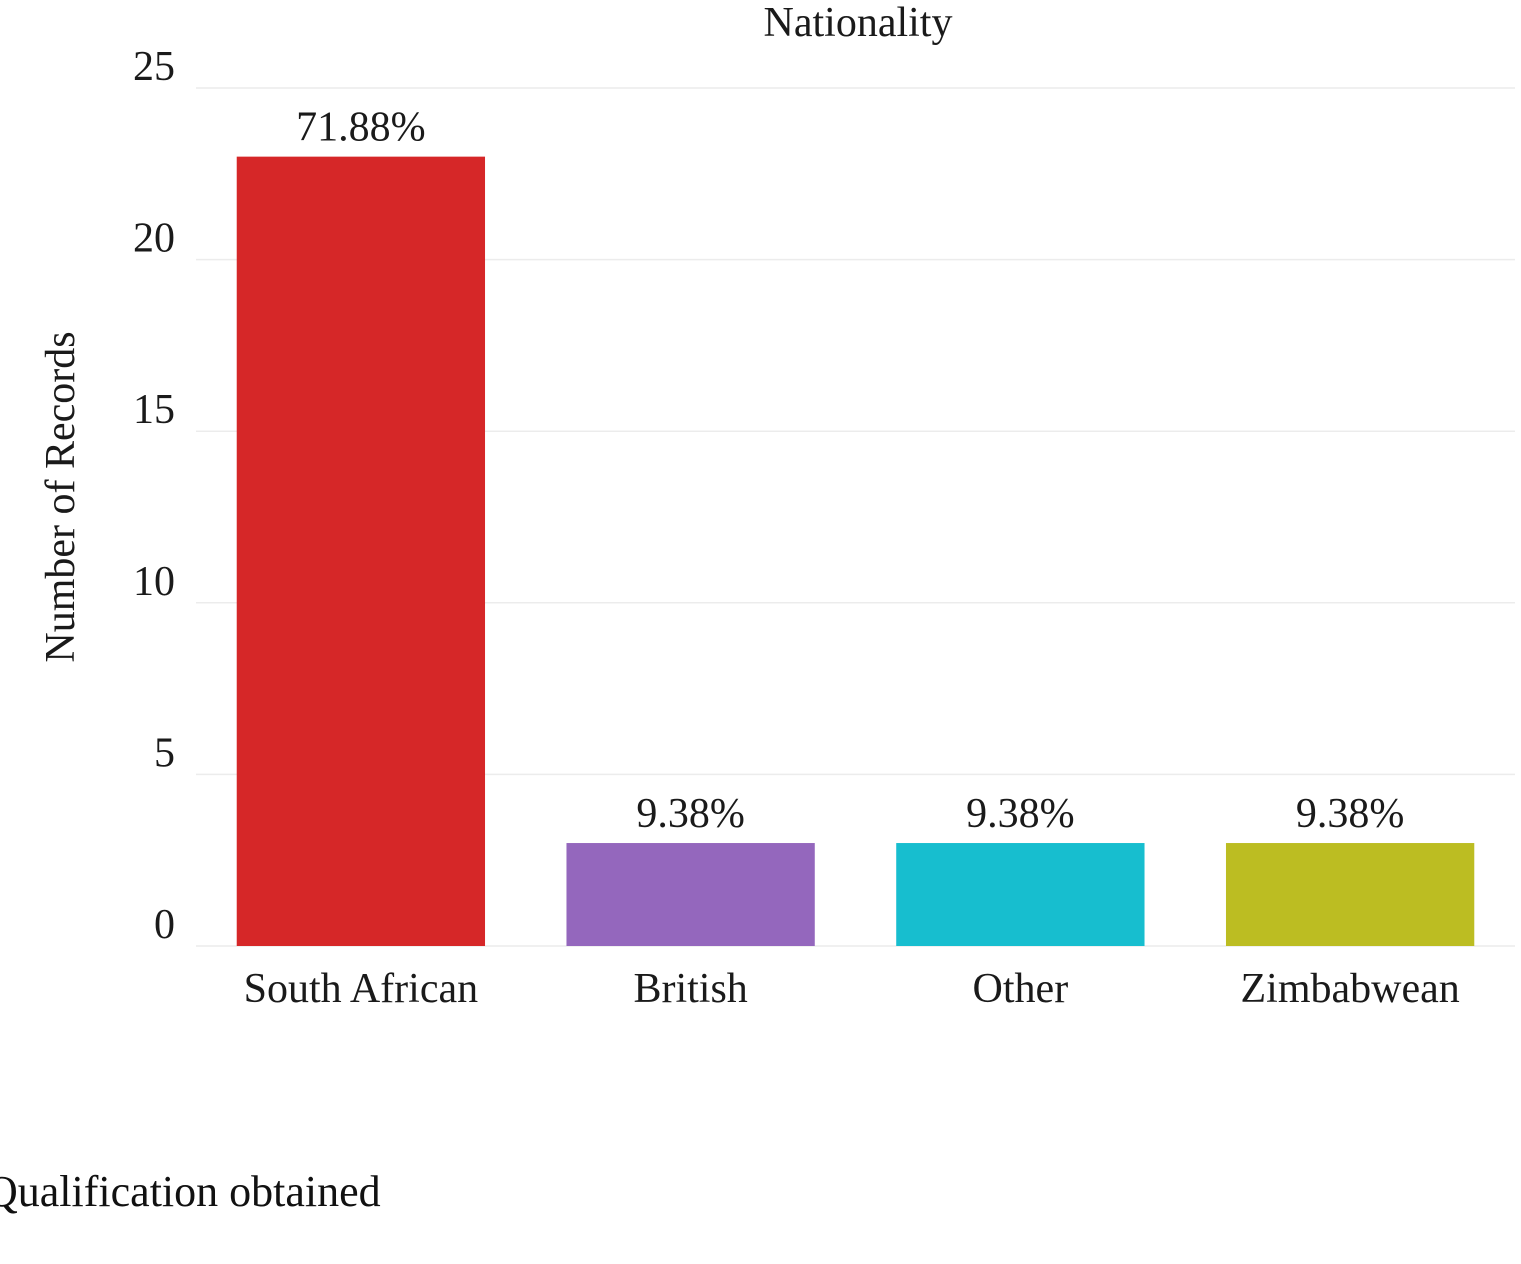 Image resolution: width=1521 pixels, height=1264 pixels. Describe the element at coordinates (154, 582) in the screenshot. I see `y-tick-label: 10` at that location.